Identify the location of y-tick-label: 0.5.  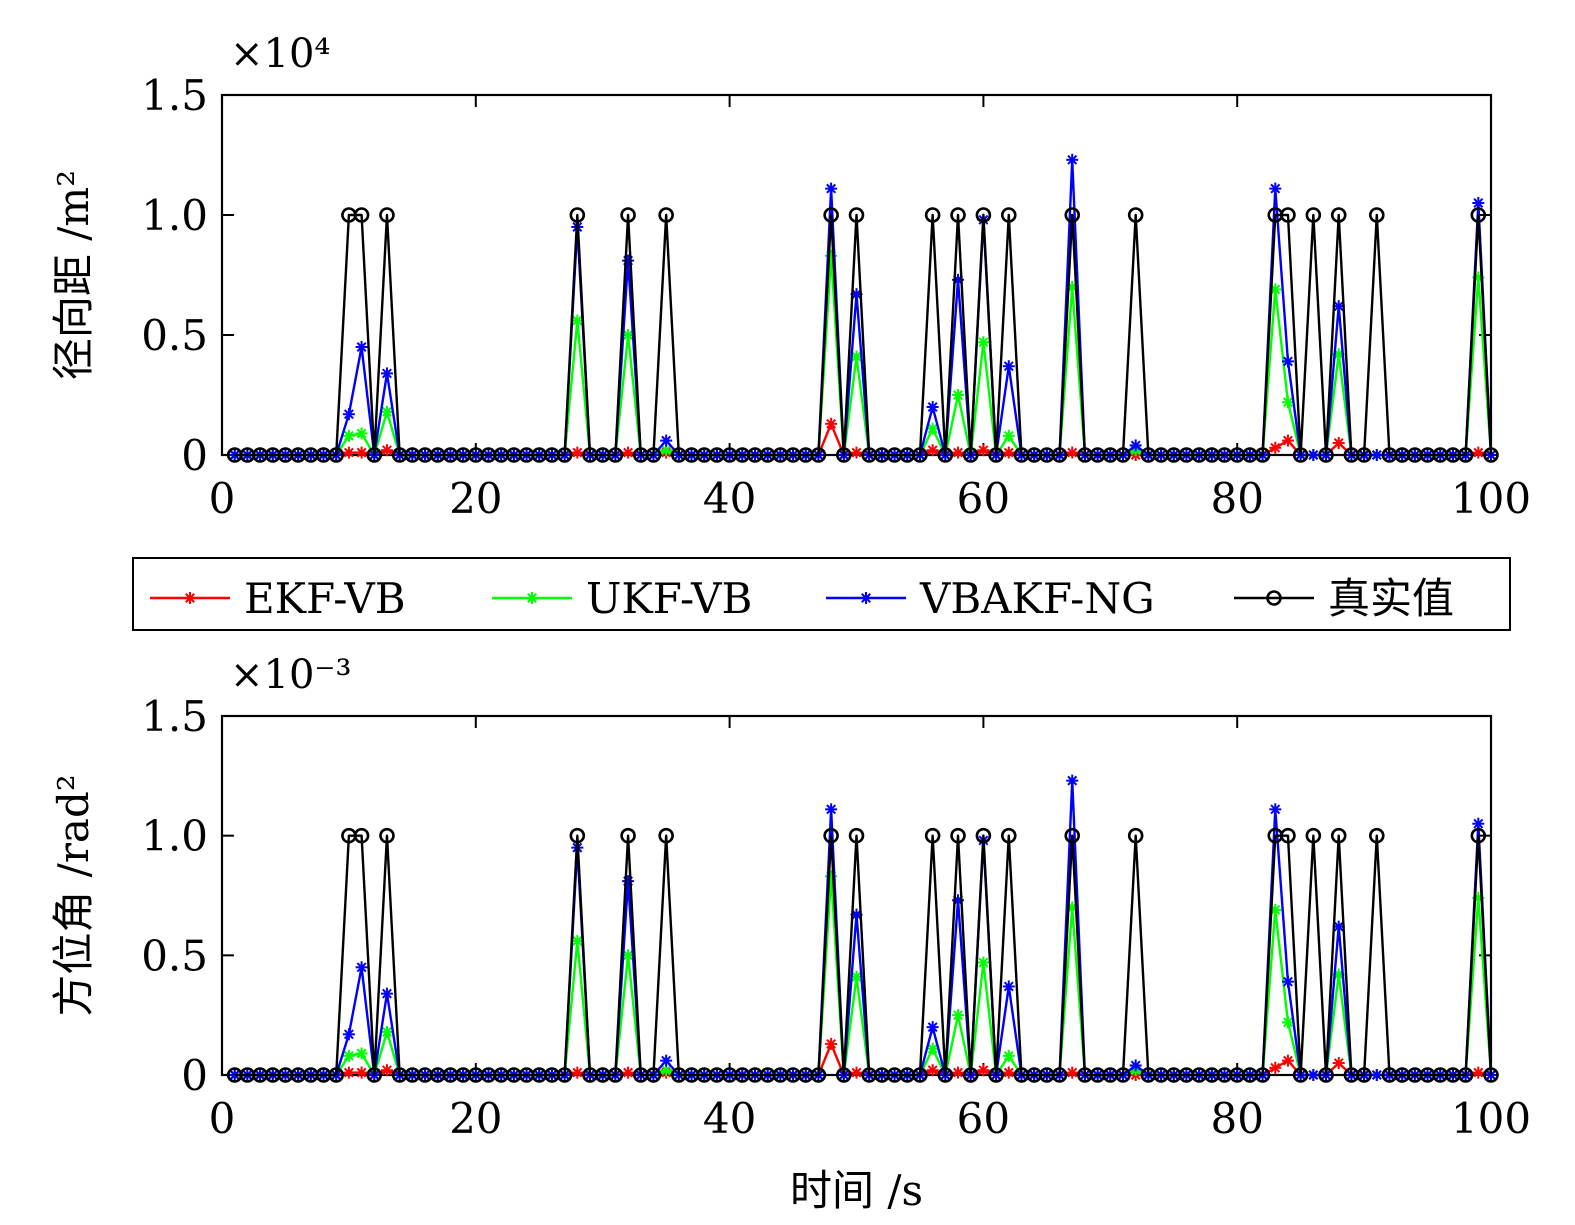
(174, 335).